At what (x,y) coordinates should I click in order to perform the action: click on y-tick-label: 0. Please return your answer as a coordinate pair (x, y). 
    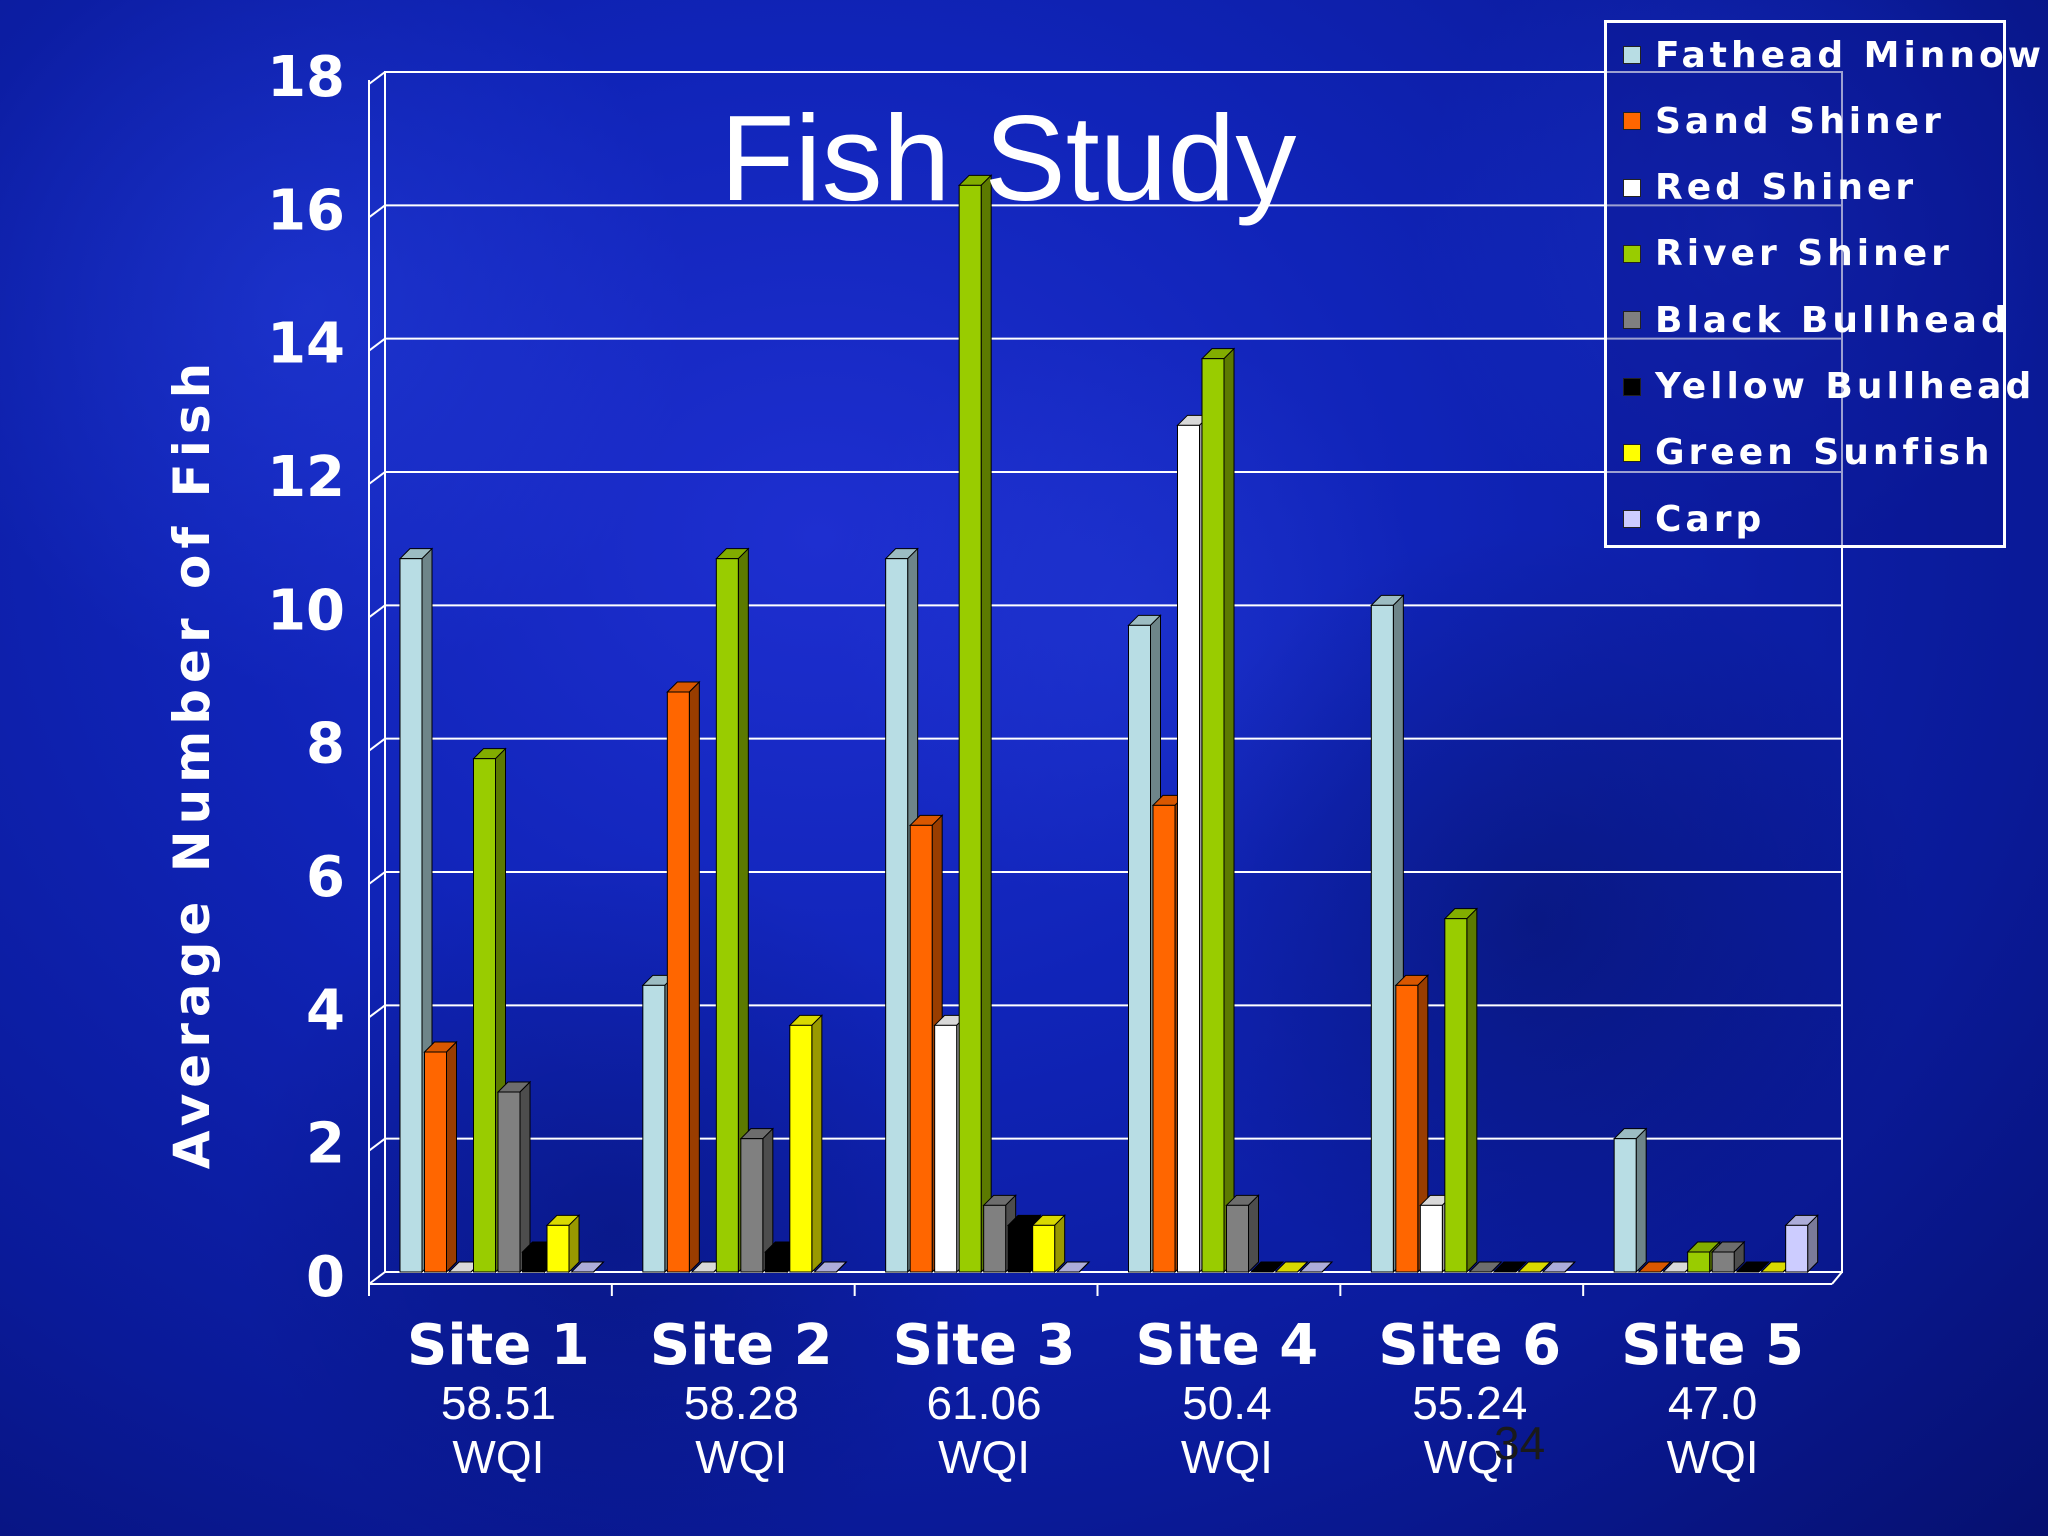
    Looking at the image, I should click on (325, 1277).